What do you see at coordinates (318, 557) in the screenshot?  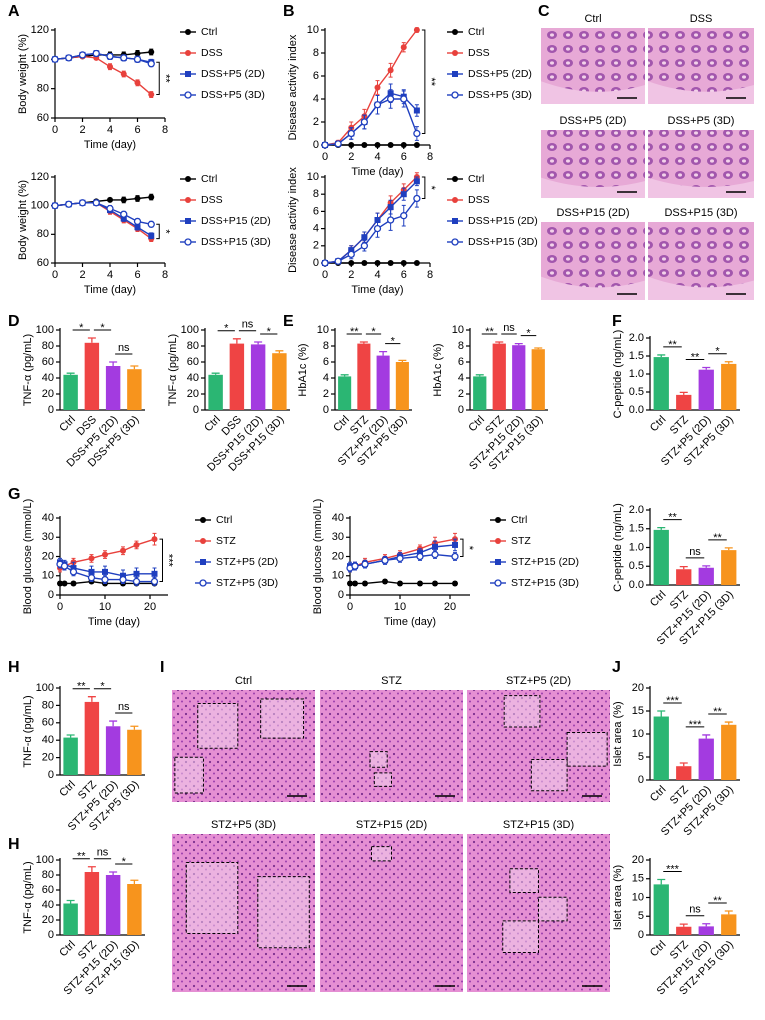 I see `y-axis-label: Blood glucose (mmol/L)` at bounding box center [318, 557].